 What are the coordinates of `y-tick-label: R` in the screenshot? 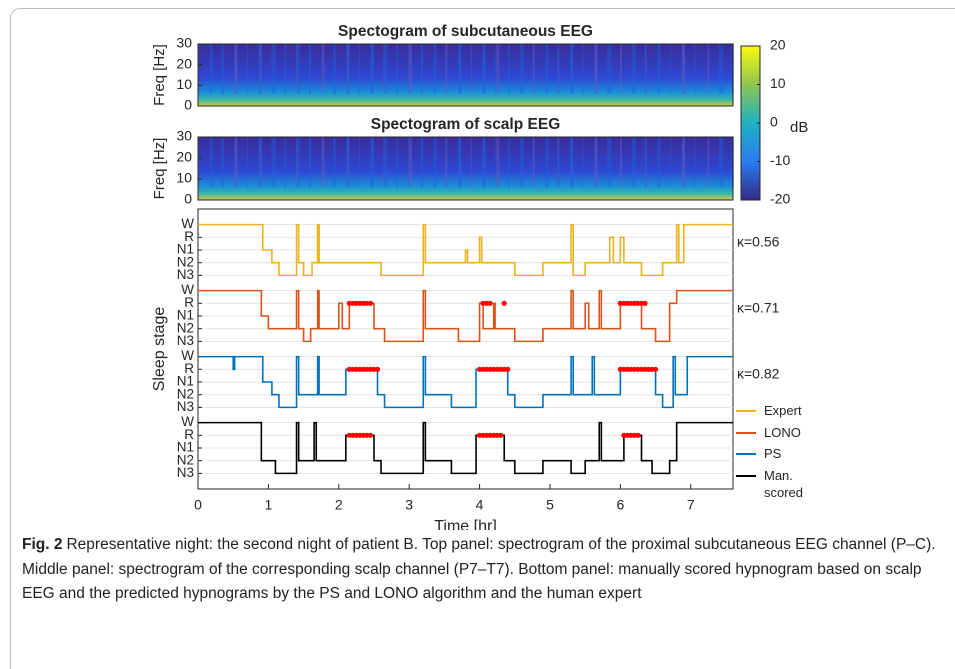 It's located at (189, 302).